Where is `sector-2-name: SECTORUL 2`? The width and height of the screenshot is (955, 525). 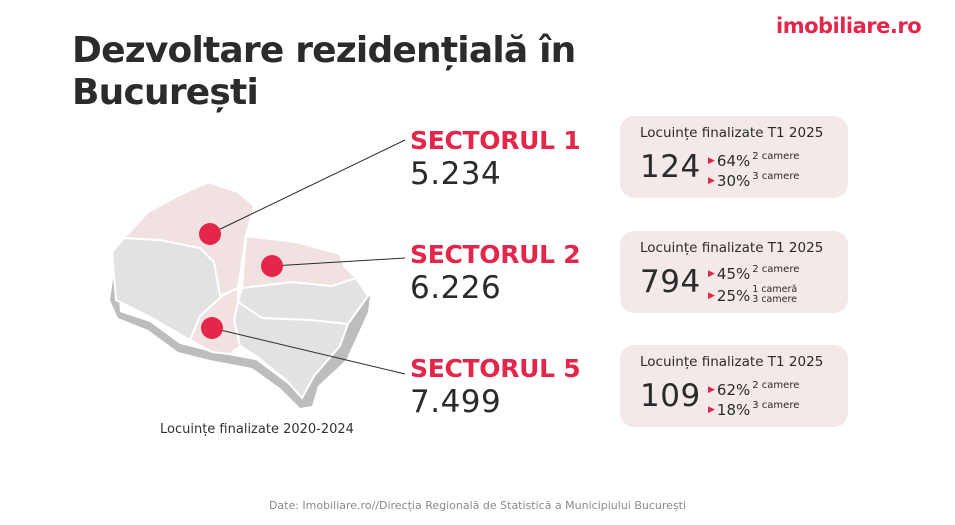
sector-2-name: SECTORUL 2 is located at coordinates (495, 254).